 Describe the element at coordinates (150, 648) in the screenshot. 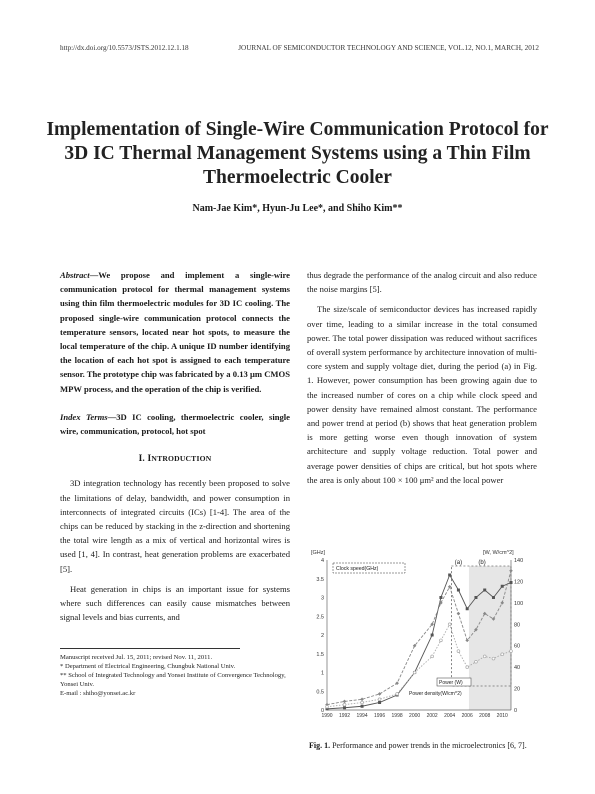

I see `footnote-rule` at that location.